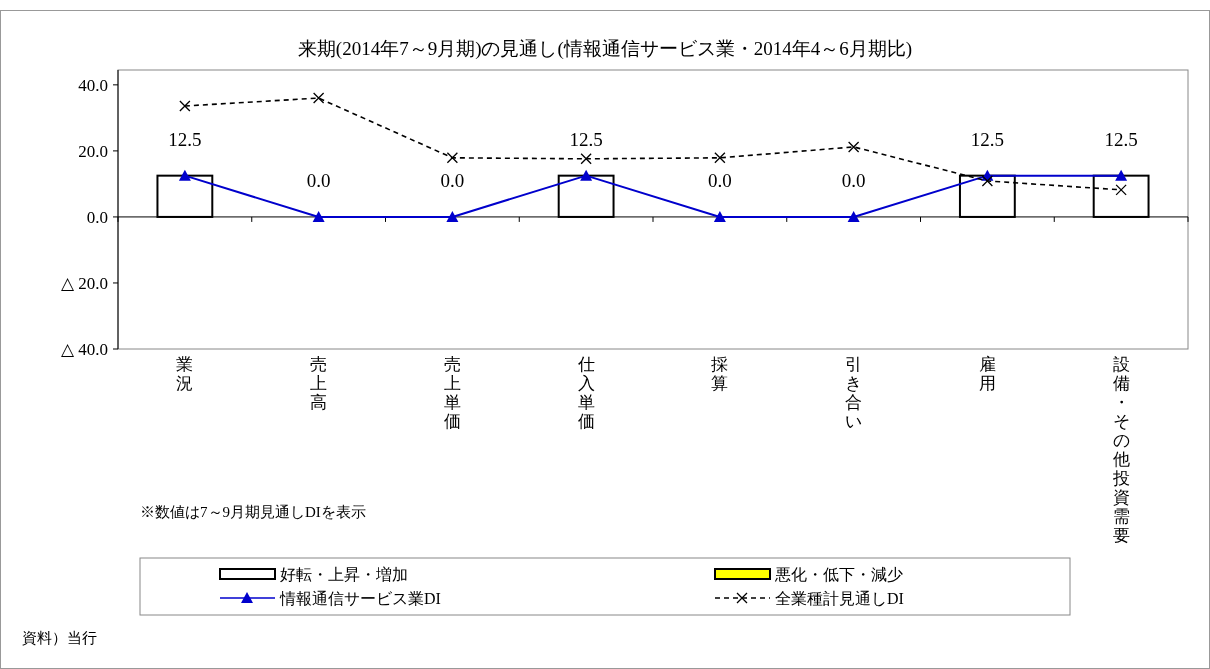 This screenshot has height=669, width=1210. Describe the element at coordinates (93, 151) in the screenshot. I see `y-tick-label: 20.0` at that location.